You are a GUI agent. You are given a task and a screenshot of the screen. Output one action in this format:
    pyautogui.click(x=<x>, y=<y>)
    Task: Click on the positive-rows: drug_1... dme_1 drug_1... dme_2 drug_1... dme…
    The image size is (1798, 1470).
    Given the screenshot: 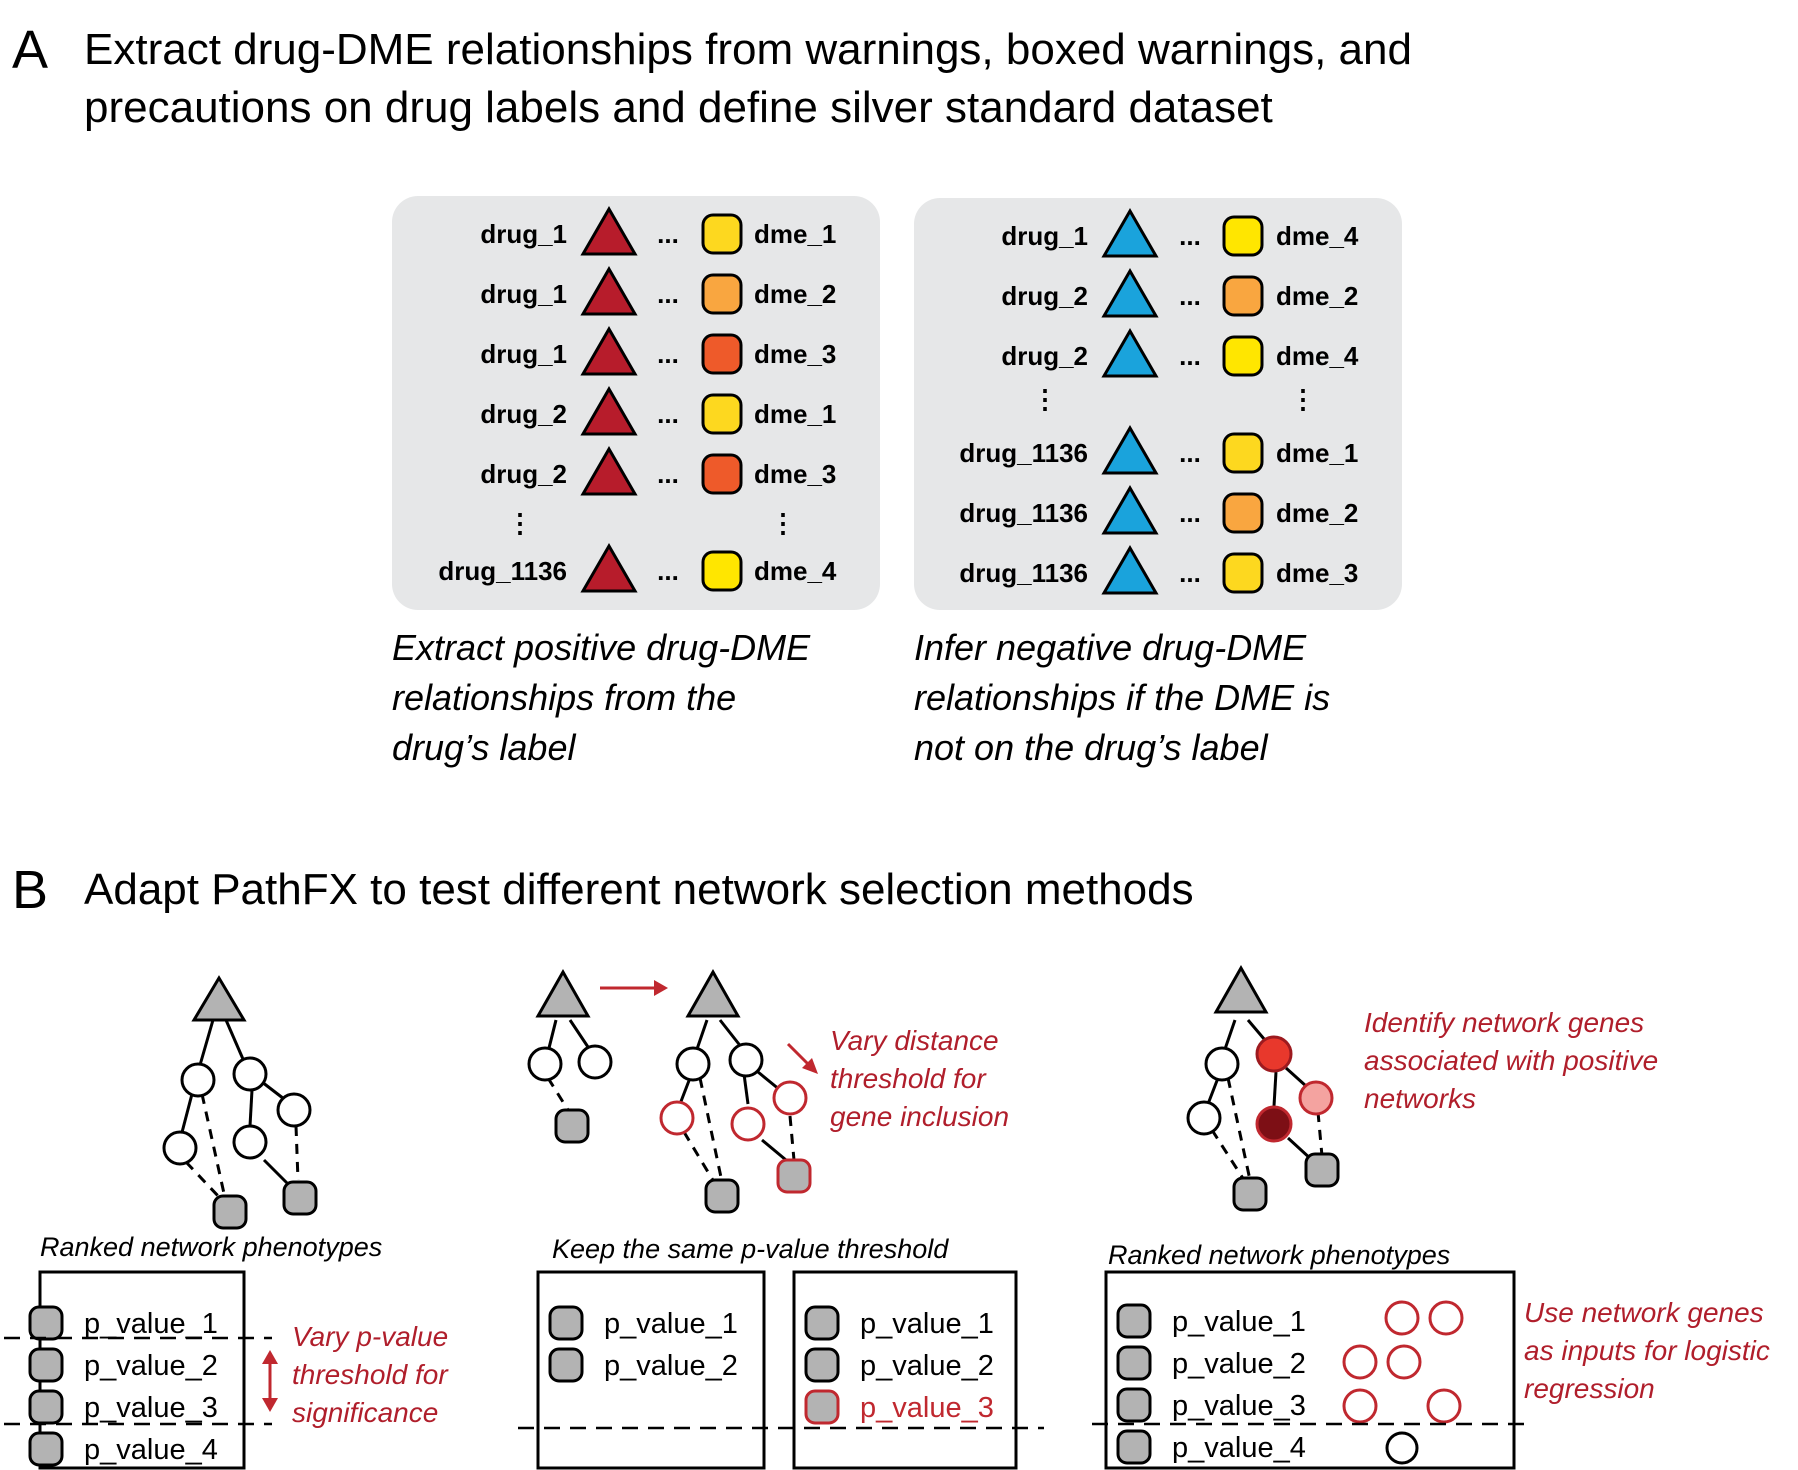 What is the action you would take?
    pyautogui.click(x=637, y=399)
    